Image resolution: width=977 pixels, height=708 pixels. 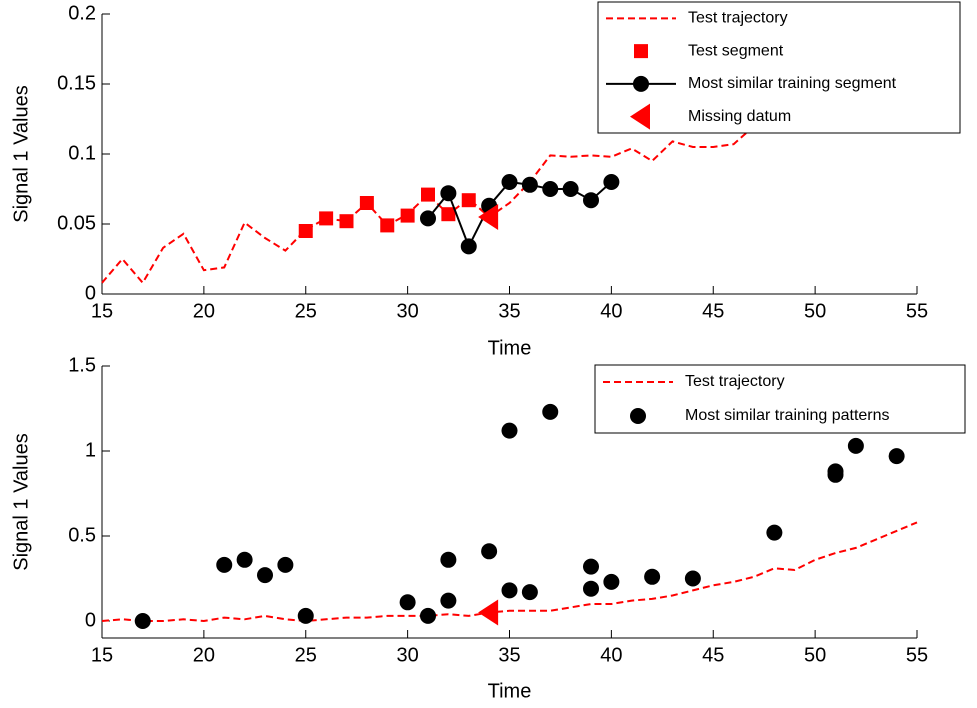 What do you see at coordinates (736, 50) in the screenshot?
I see `legend-label: Test segment` at bounding box center [736, 50].